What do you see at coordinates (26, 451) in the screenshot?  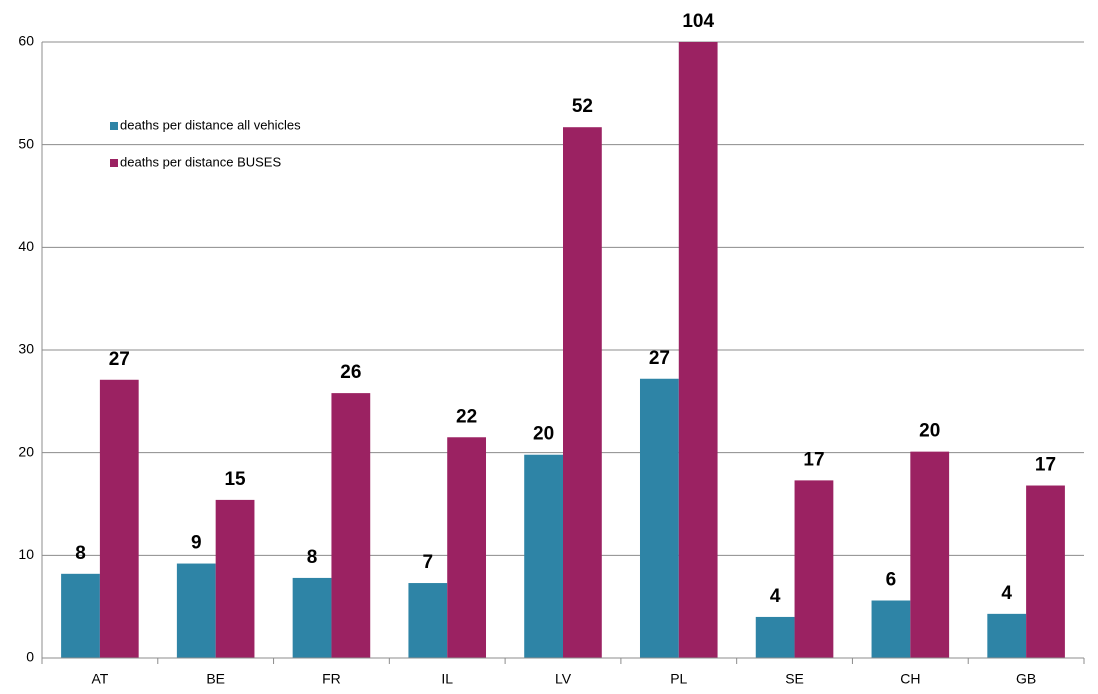 I see `y-tick-label: 20` at bounding box center [26, 451].